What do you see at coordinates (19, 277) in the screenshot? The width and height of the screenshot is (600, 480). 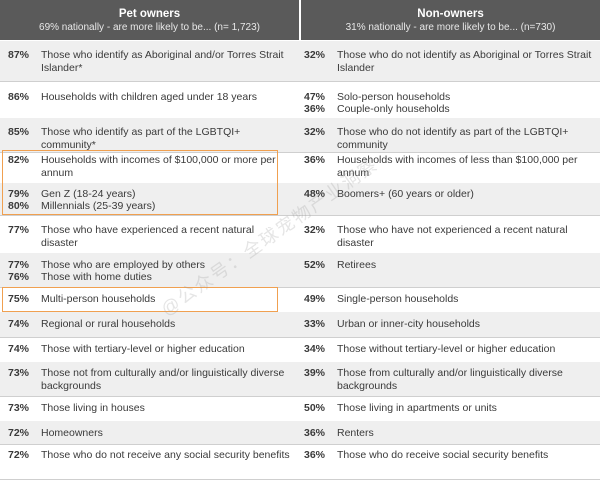 I see `pet-owner-percent: 76%` at bounding box center [19, 277].